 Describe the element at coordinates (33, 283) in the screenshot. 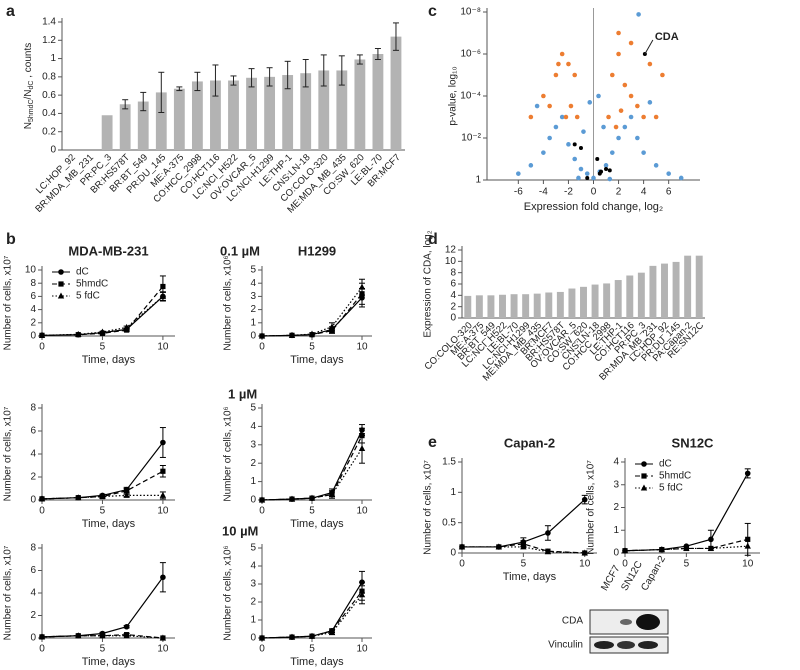

I see `y-tick-label: 8` at that location.